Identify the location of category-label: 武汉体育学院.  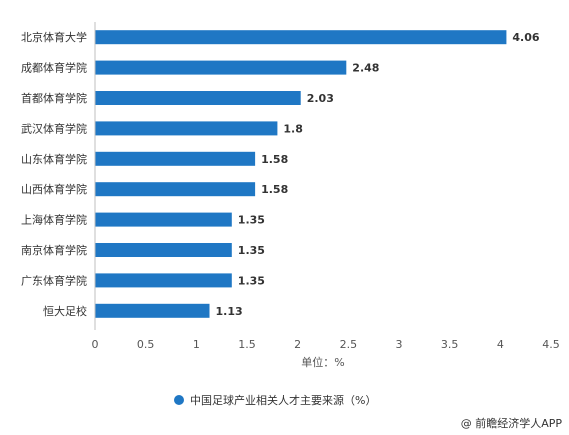
(54, 128).